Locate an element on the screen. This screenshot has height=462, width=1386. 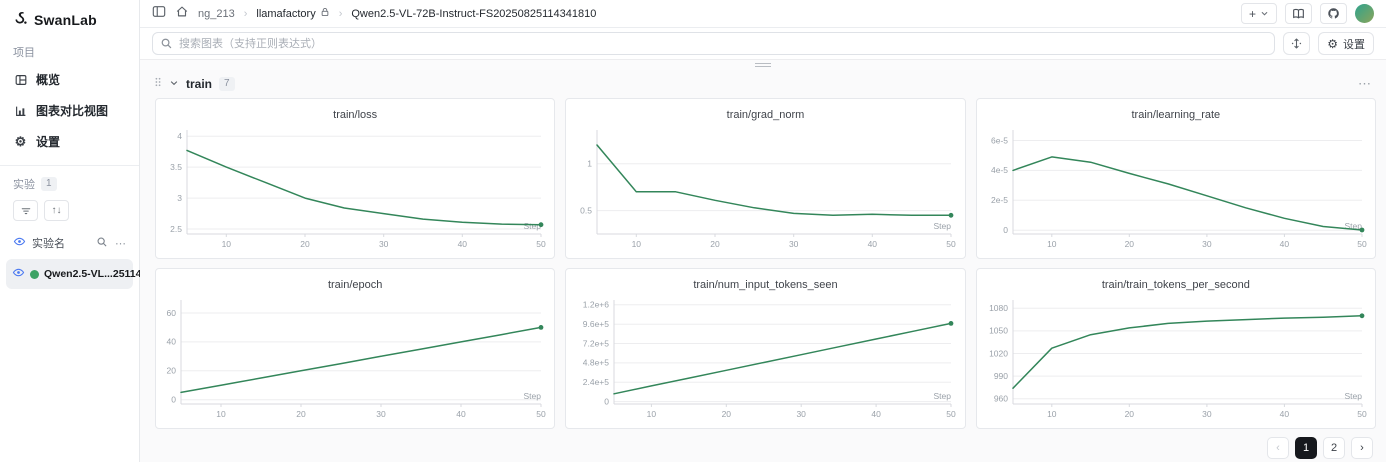
home-icon is located at coordinates (182, 14).